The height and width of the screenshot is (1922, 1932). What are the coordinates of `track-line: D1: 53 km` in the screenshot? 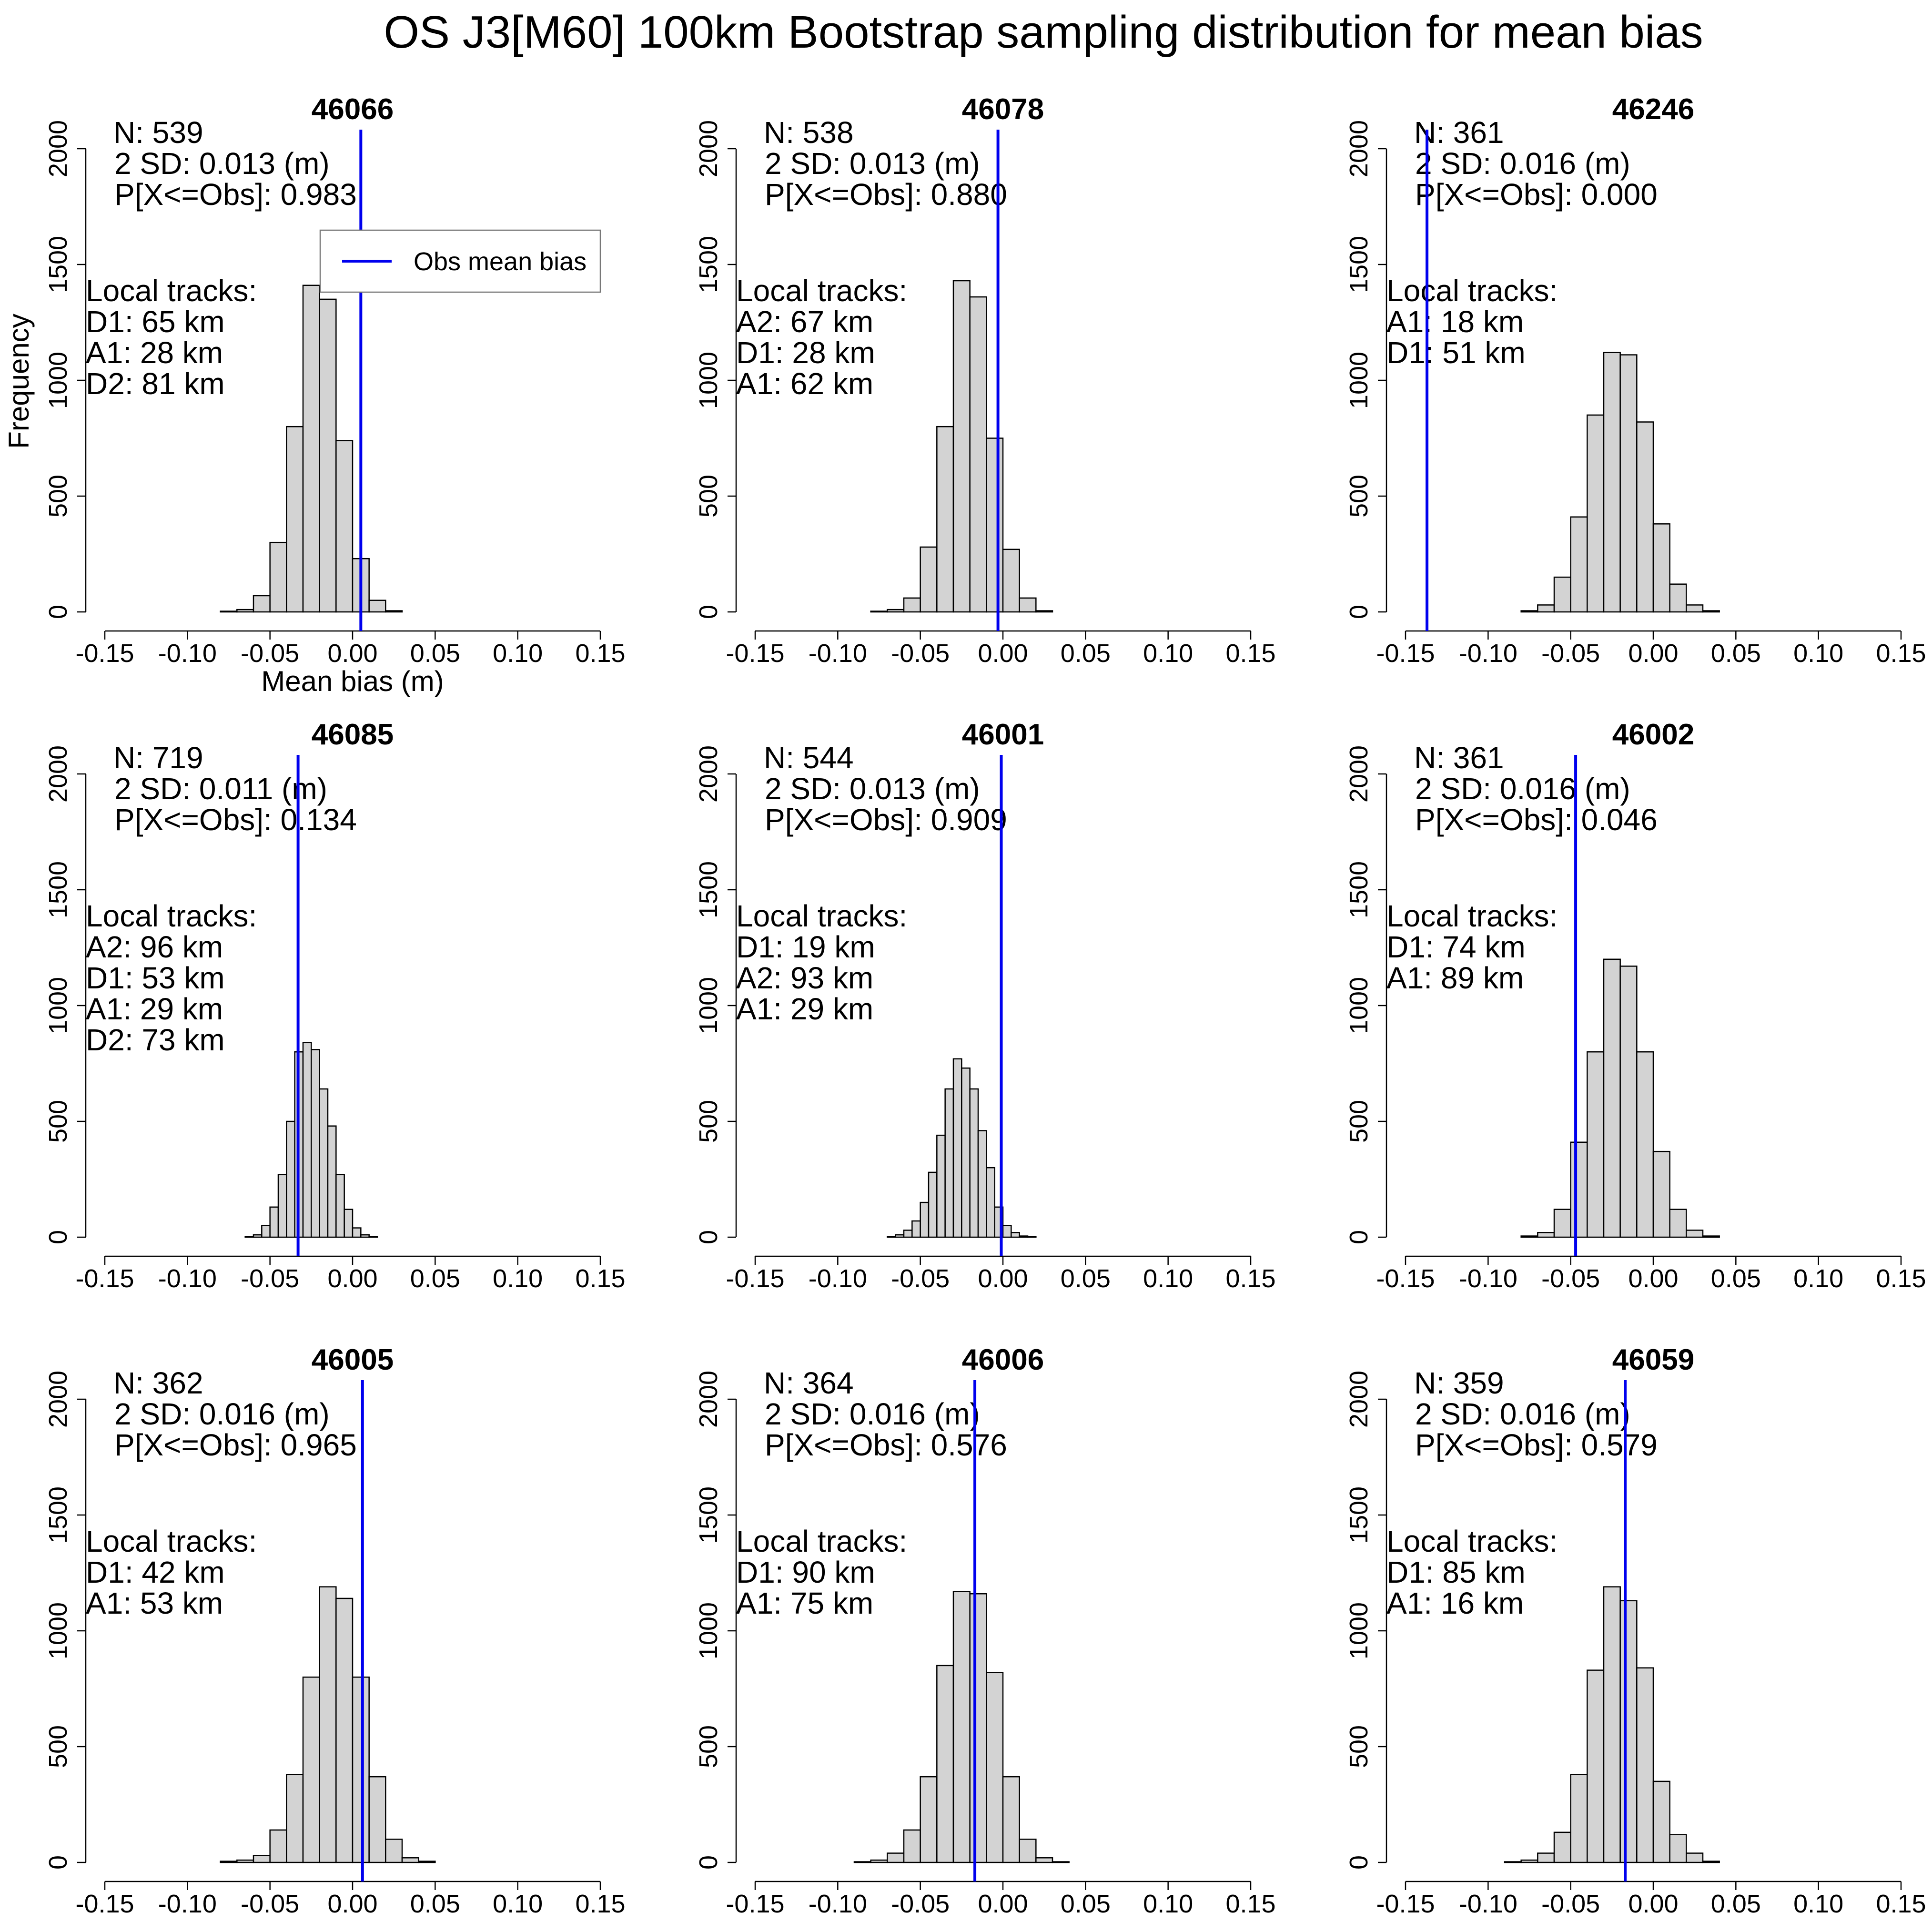 It's located at (155, 978).